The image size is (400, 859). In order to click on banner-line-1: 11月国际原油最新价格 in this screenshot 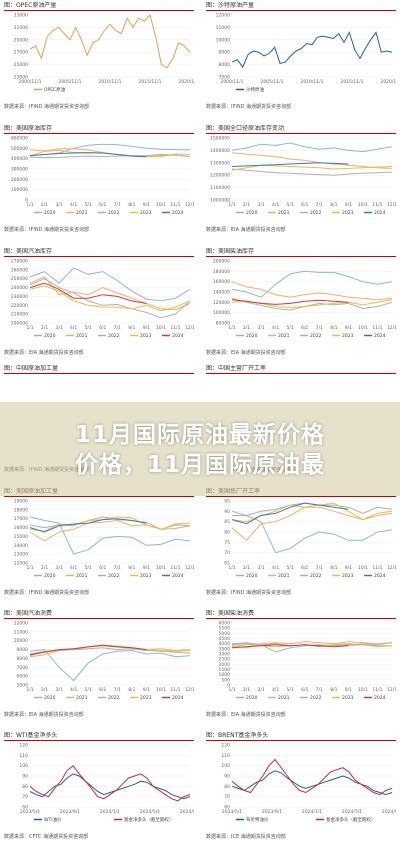, I will do `click(199, 435)`.